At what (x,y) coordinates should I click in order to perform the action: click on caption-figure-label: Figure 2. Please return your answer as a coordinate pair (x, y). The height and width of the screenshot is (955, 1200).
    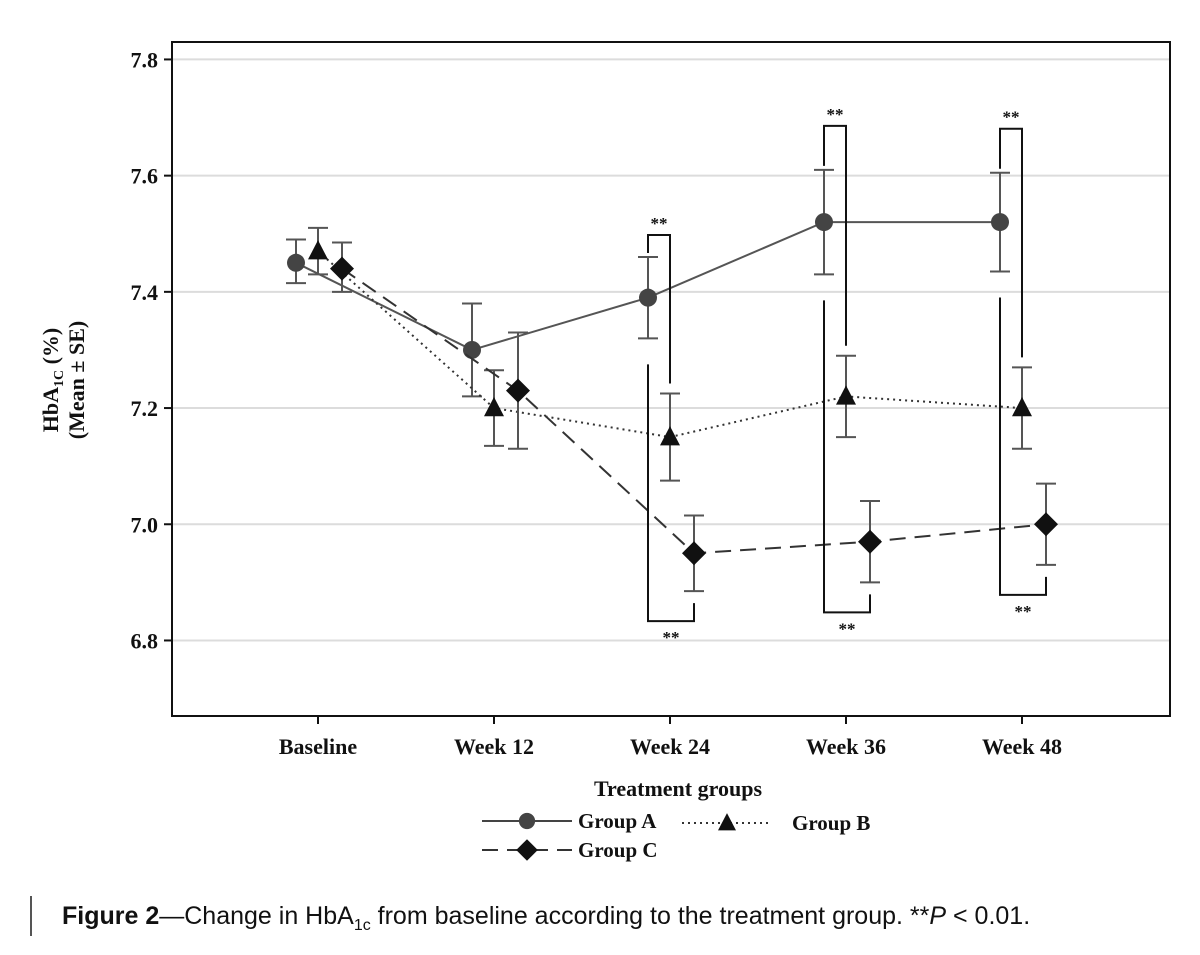
    Looking at the image, I should click on (111, 916).